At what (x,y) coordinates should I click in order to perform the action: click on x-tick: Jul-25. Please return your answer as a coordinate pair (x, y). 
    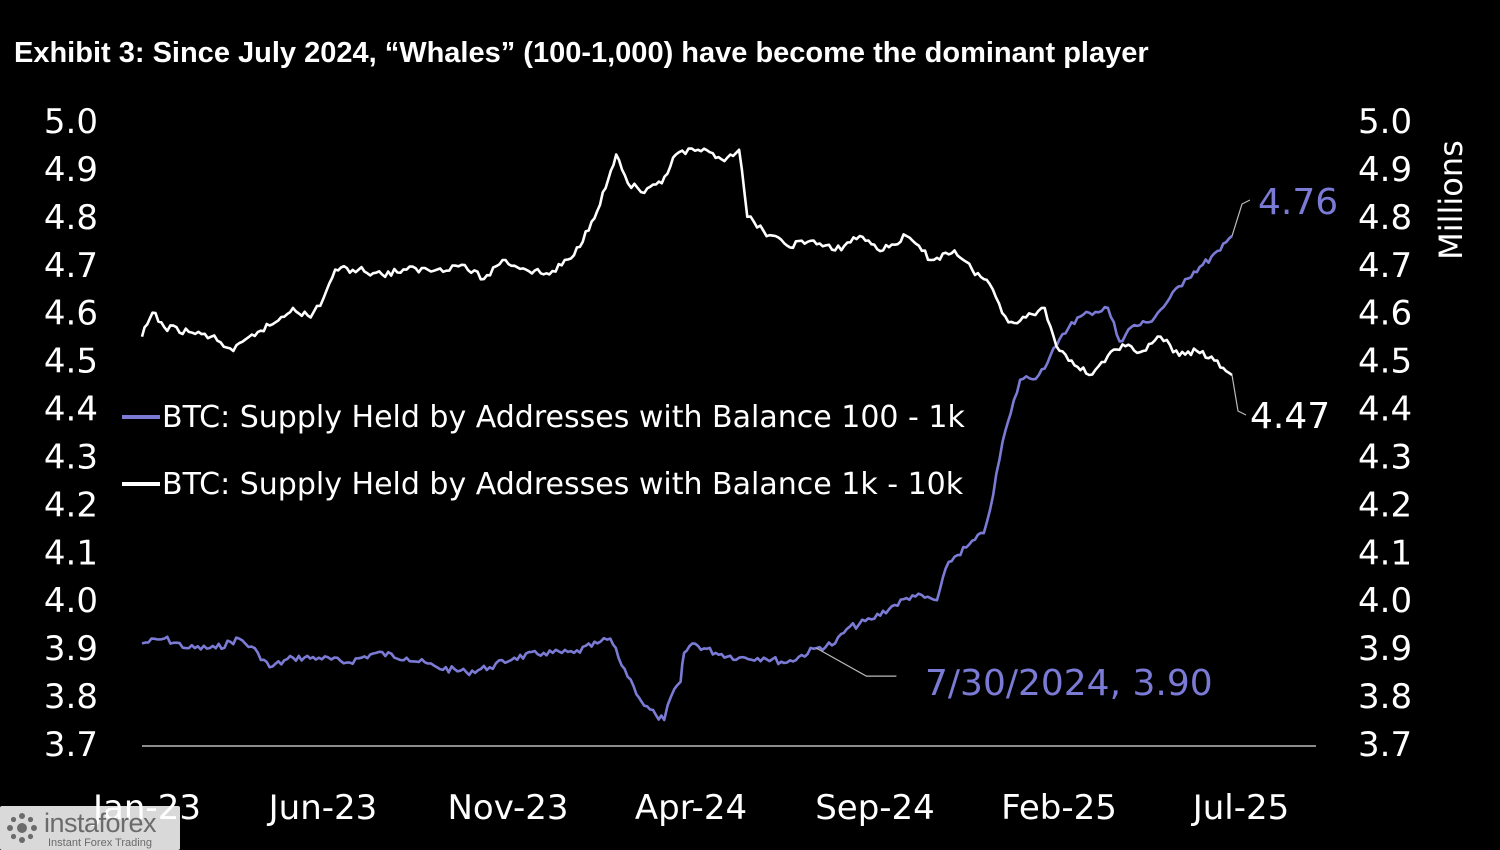
    Looking at the image, I should click on (1240, 808).